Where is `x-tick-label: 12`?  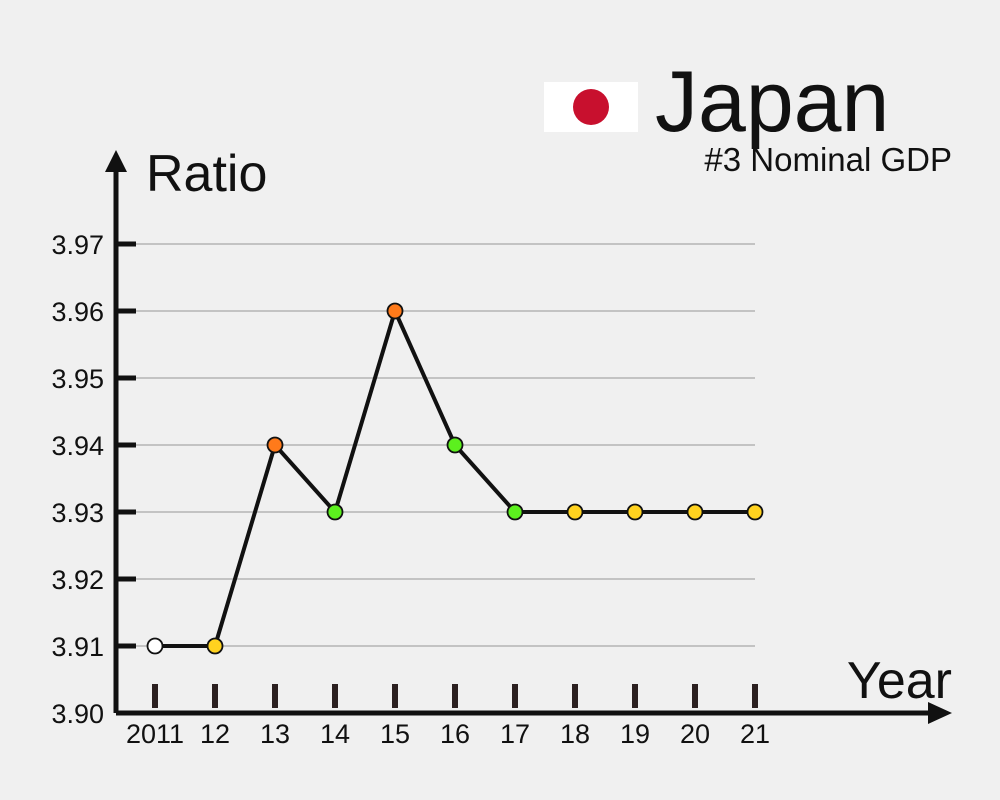 x-tick-label: 12 is located at coordinates (215, 734).